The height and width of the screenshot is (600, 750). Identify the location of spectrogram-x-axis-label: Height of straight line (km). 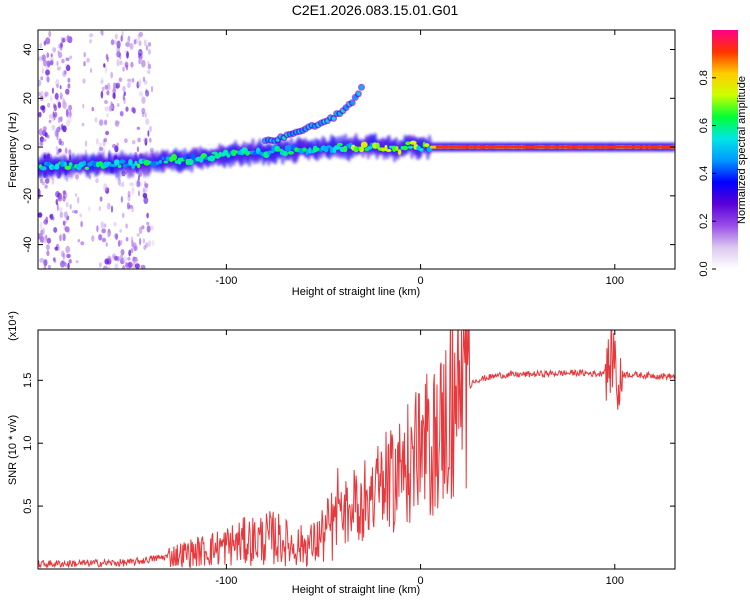
(356, 292).